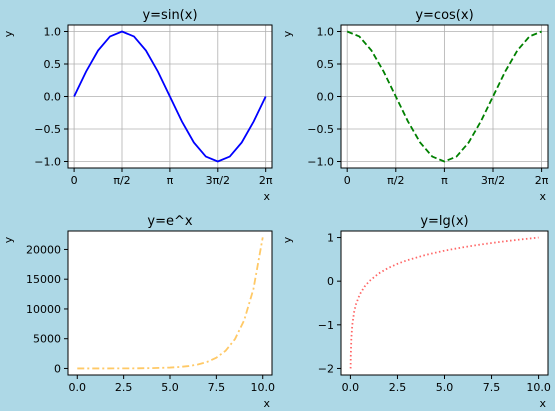 The image size is (555, 411). Describe the element at coordinates (444, 221) in the screenshot. I see `chart-title: y=lg(x)` at that location.